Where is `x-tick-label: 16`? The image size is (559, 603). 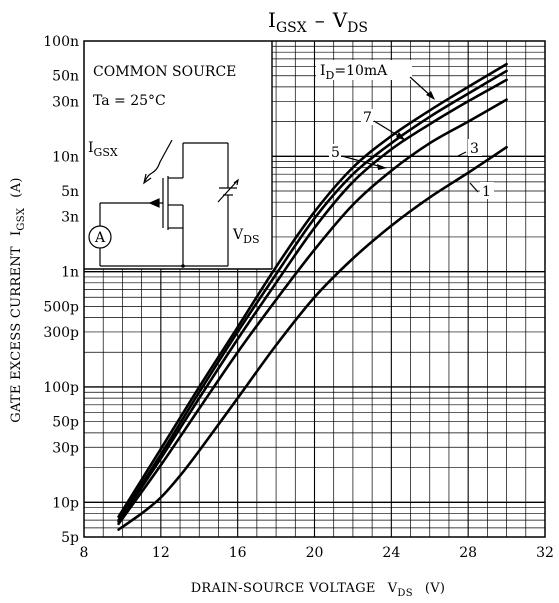 x-tick-label: 16 is located at coordinates (238, 553).